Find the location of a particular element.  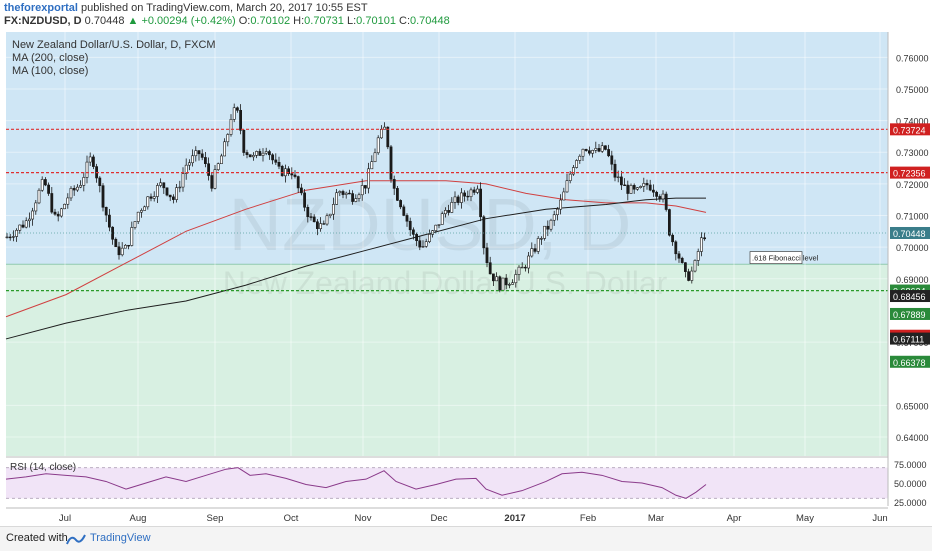

x-tick-label: Nov is located at coordinates (363, 518).